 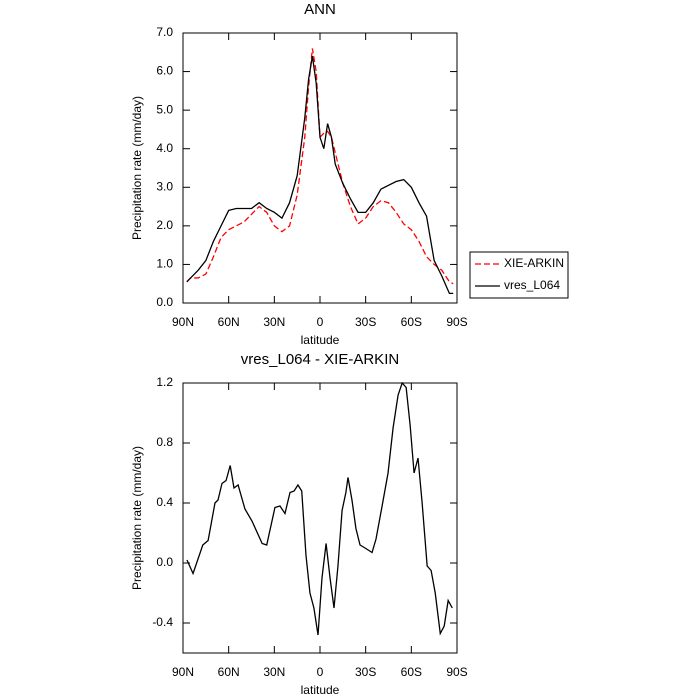 What do you see at coordinates (164, 442) in the screenshot?
I see `y-tick-label: 0.8` at bounding box center [164, 442].